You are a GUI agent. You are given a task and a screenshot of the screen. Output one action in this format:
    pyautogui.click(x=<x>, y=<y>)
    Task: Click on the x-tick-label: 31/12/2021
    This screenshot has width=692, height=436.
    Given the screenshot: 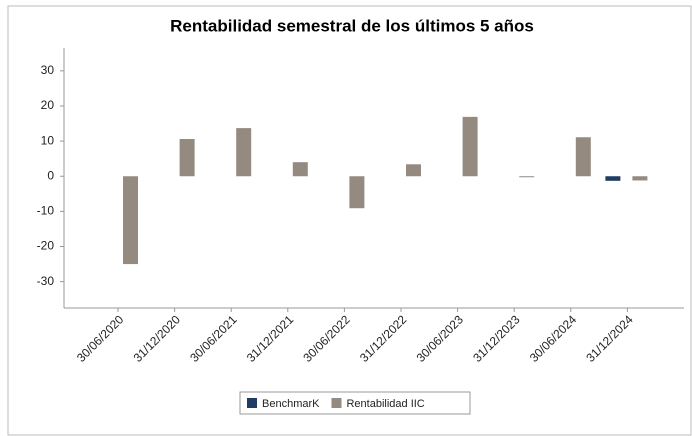 What is the action you would take?
    pyautogui.click(x=270, y=338)
    